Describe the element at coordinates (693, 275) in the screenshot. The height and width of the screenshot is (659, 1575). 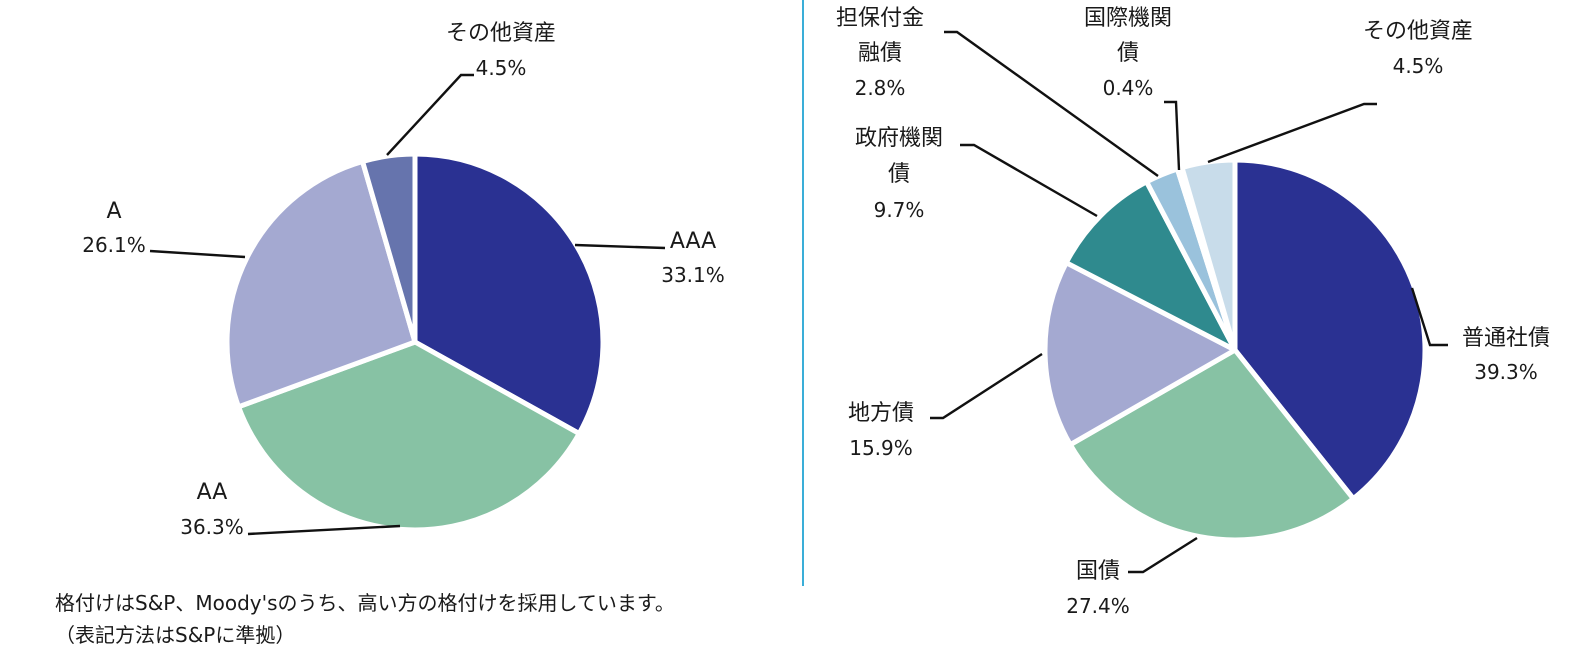
I see `value-aaa: 33.1%` at that location.